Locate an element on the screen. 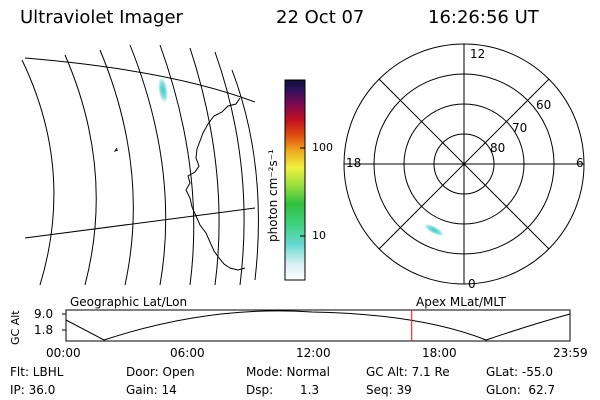  mlt-0-label: 0 is located at coordinates (472, 284).